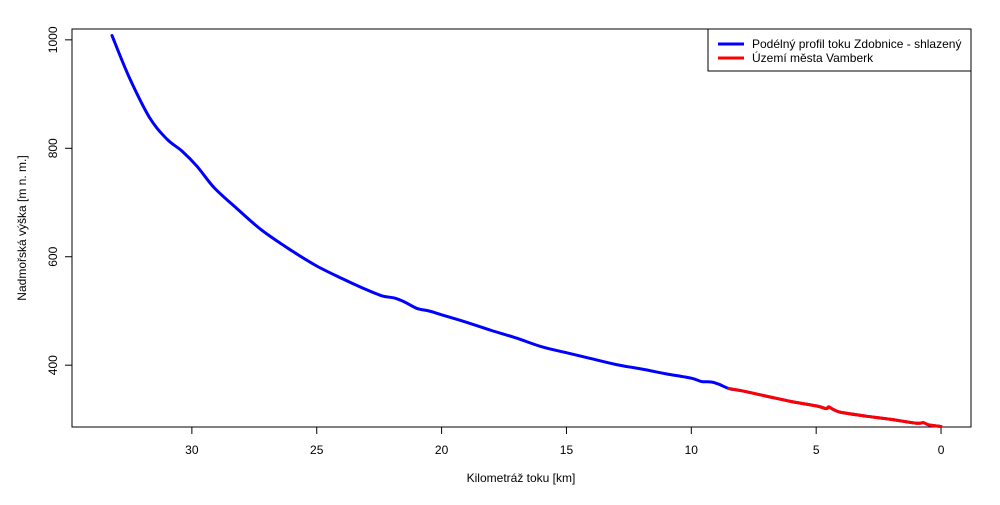 This screenshot has height=505, width=1000. I want to click on legend-box, so click(839, 50).